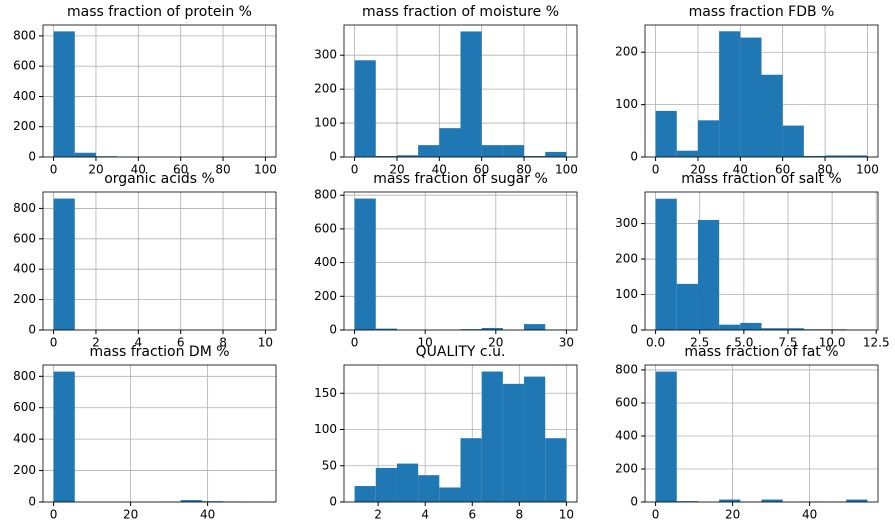 The width and height of the screenshot is (895, 525). I want to click on x-tick-label: 5.0, so click(743, 343).